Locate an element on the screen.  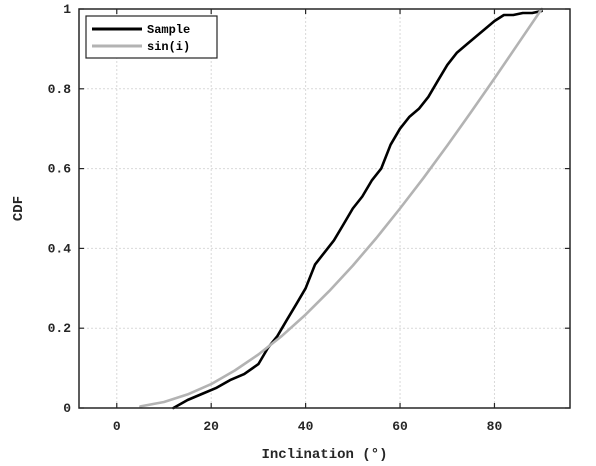
x-tick-label: 0 is located at coordinates (117, 426).